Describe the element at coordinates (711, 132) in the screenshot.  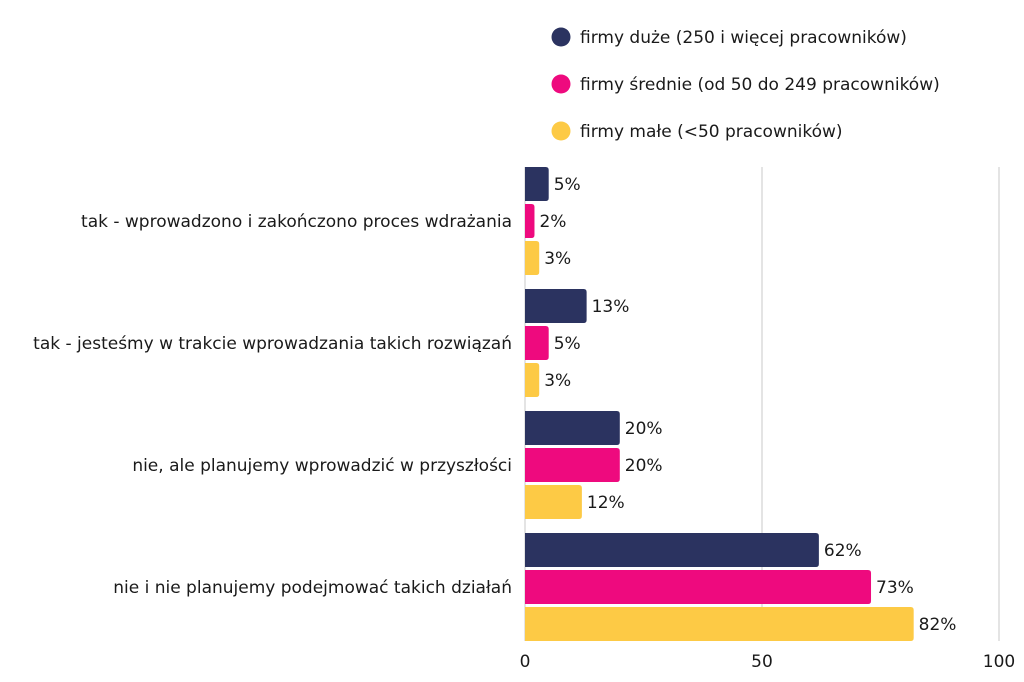
I see `legend-label: firmy małe (<50 pracowników)` at that location.